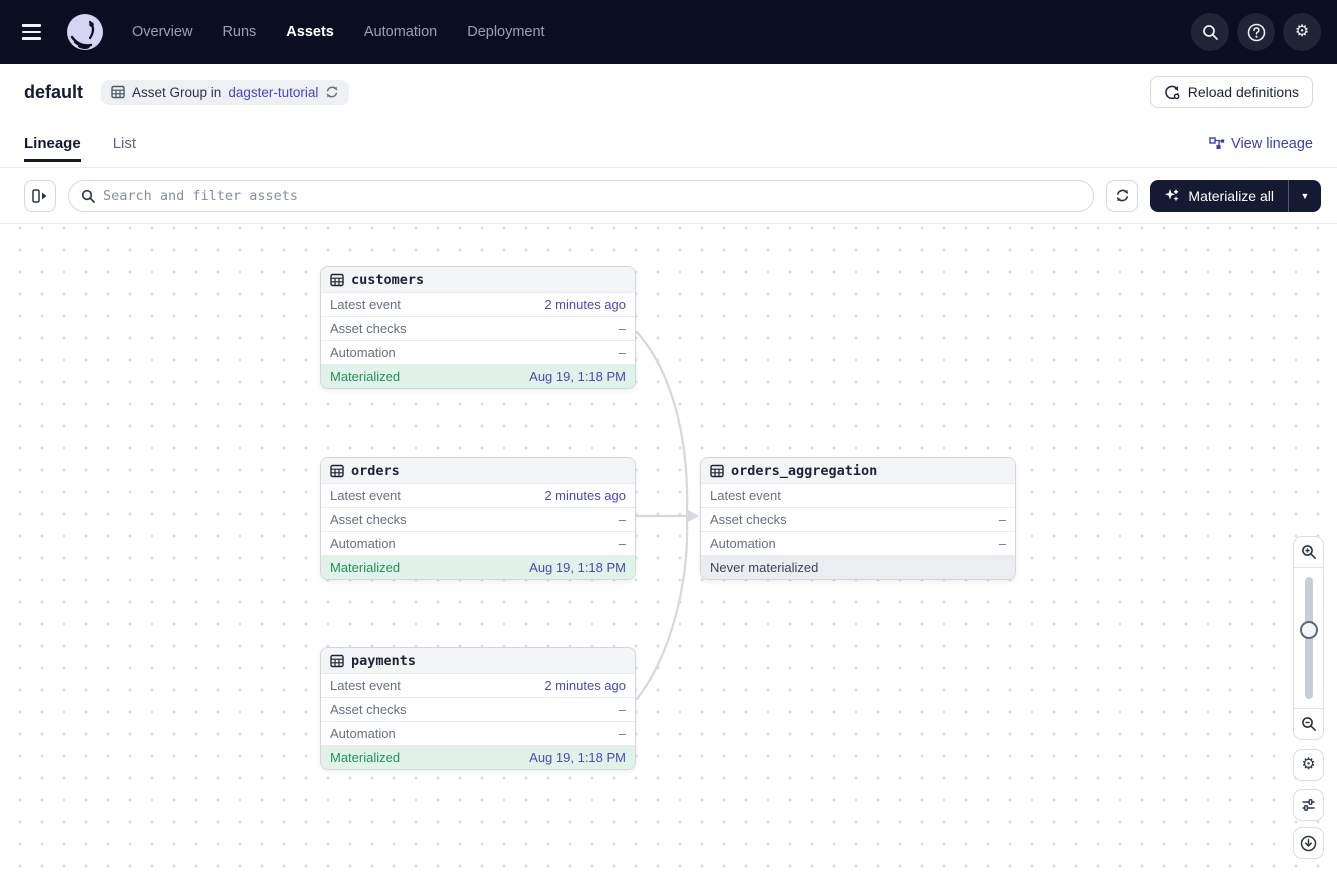 The height and width of the screenshot is (873, 1337). What do you see at coordinates (332, 92) in the screenshot?
I see `sync-icon` at bounding box center [332, 92].